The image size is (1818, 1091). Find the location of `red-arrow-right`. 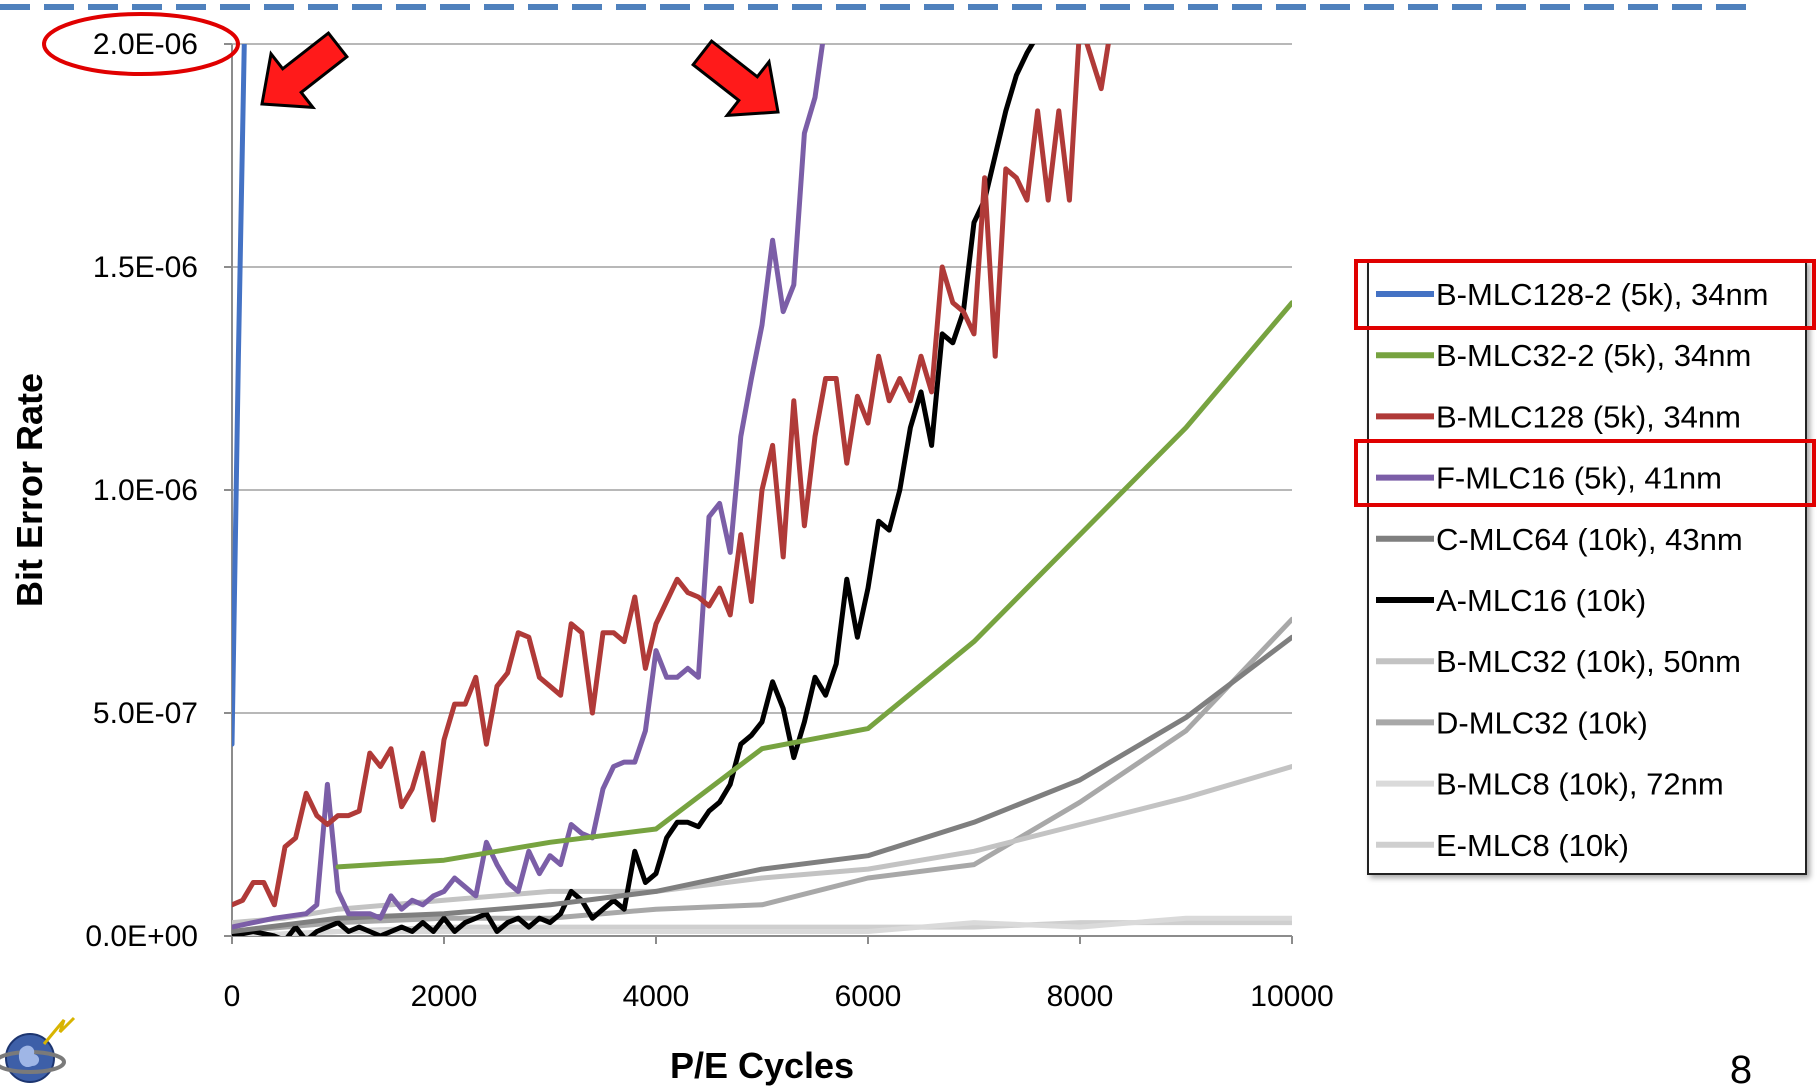

red-arrow-right is located at coordinates (735, 78).